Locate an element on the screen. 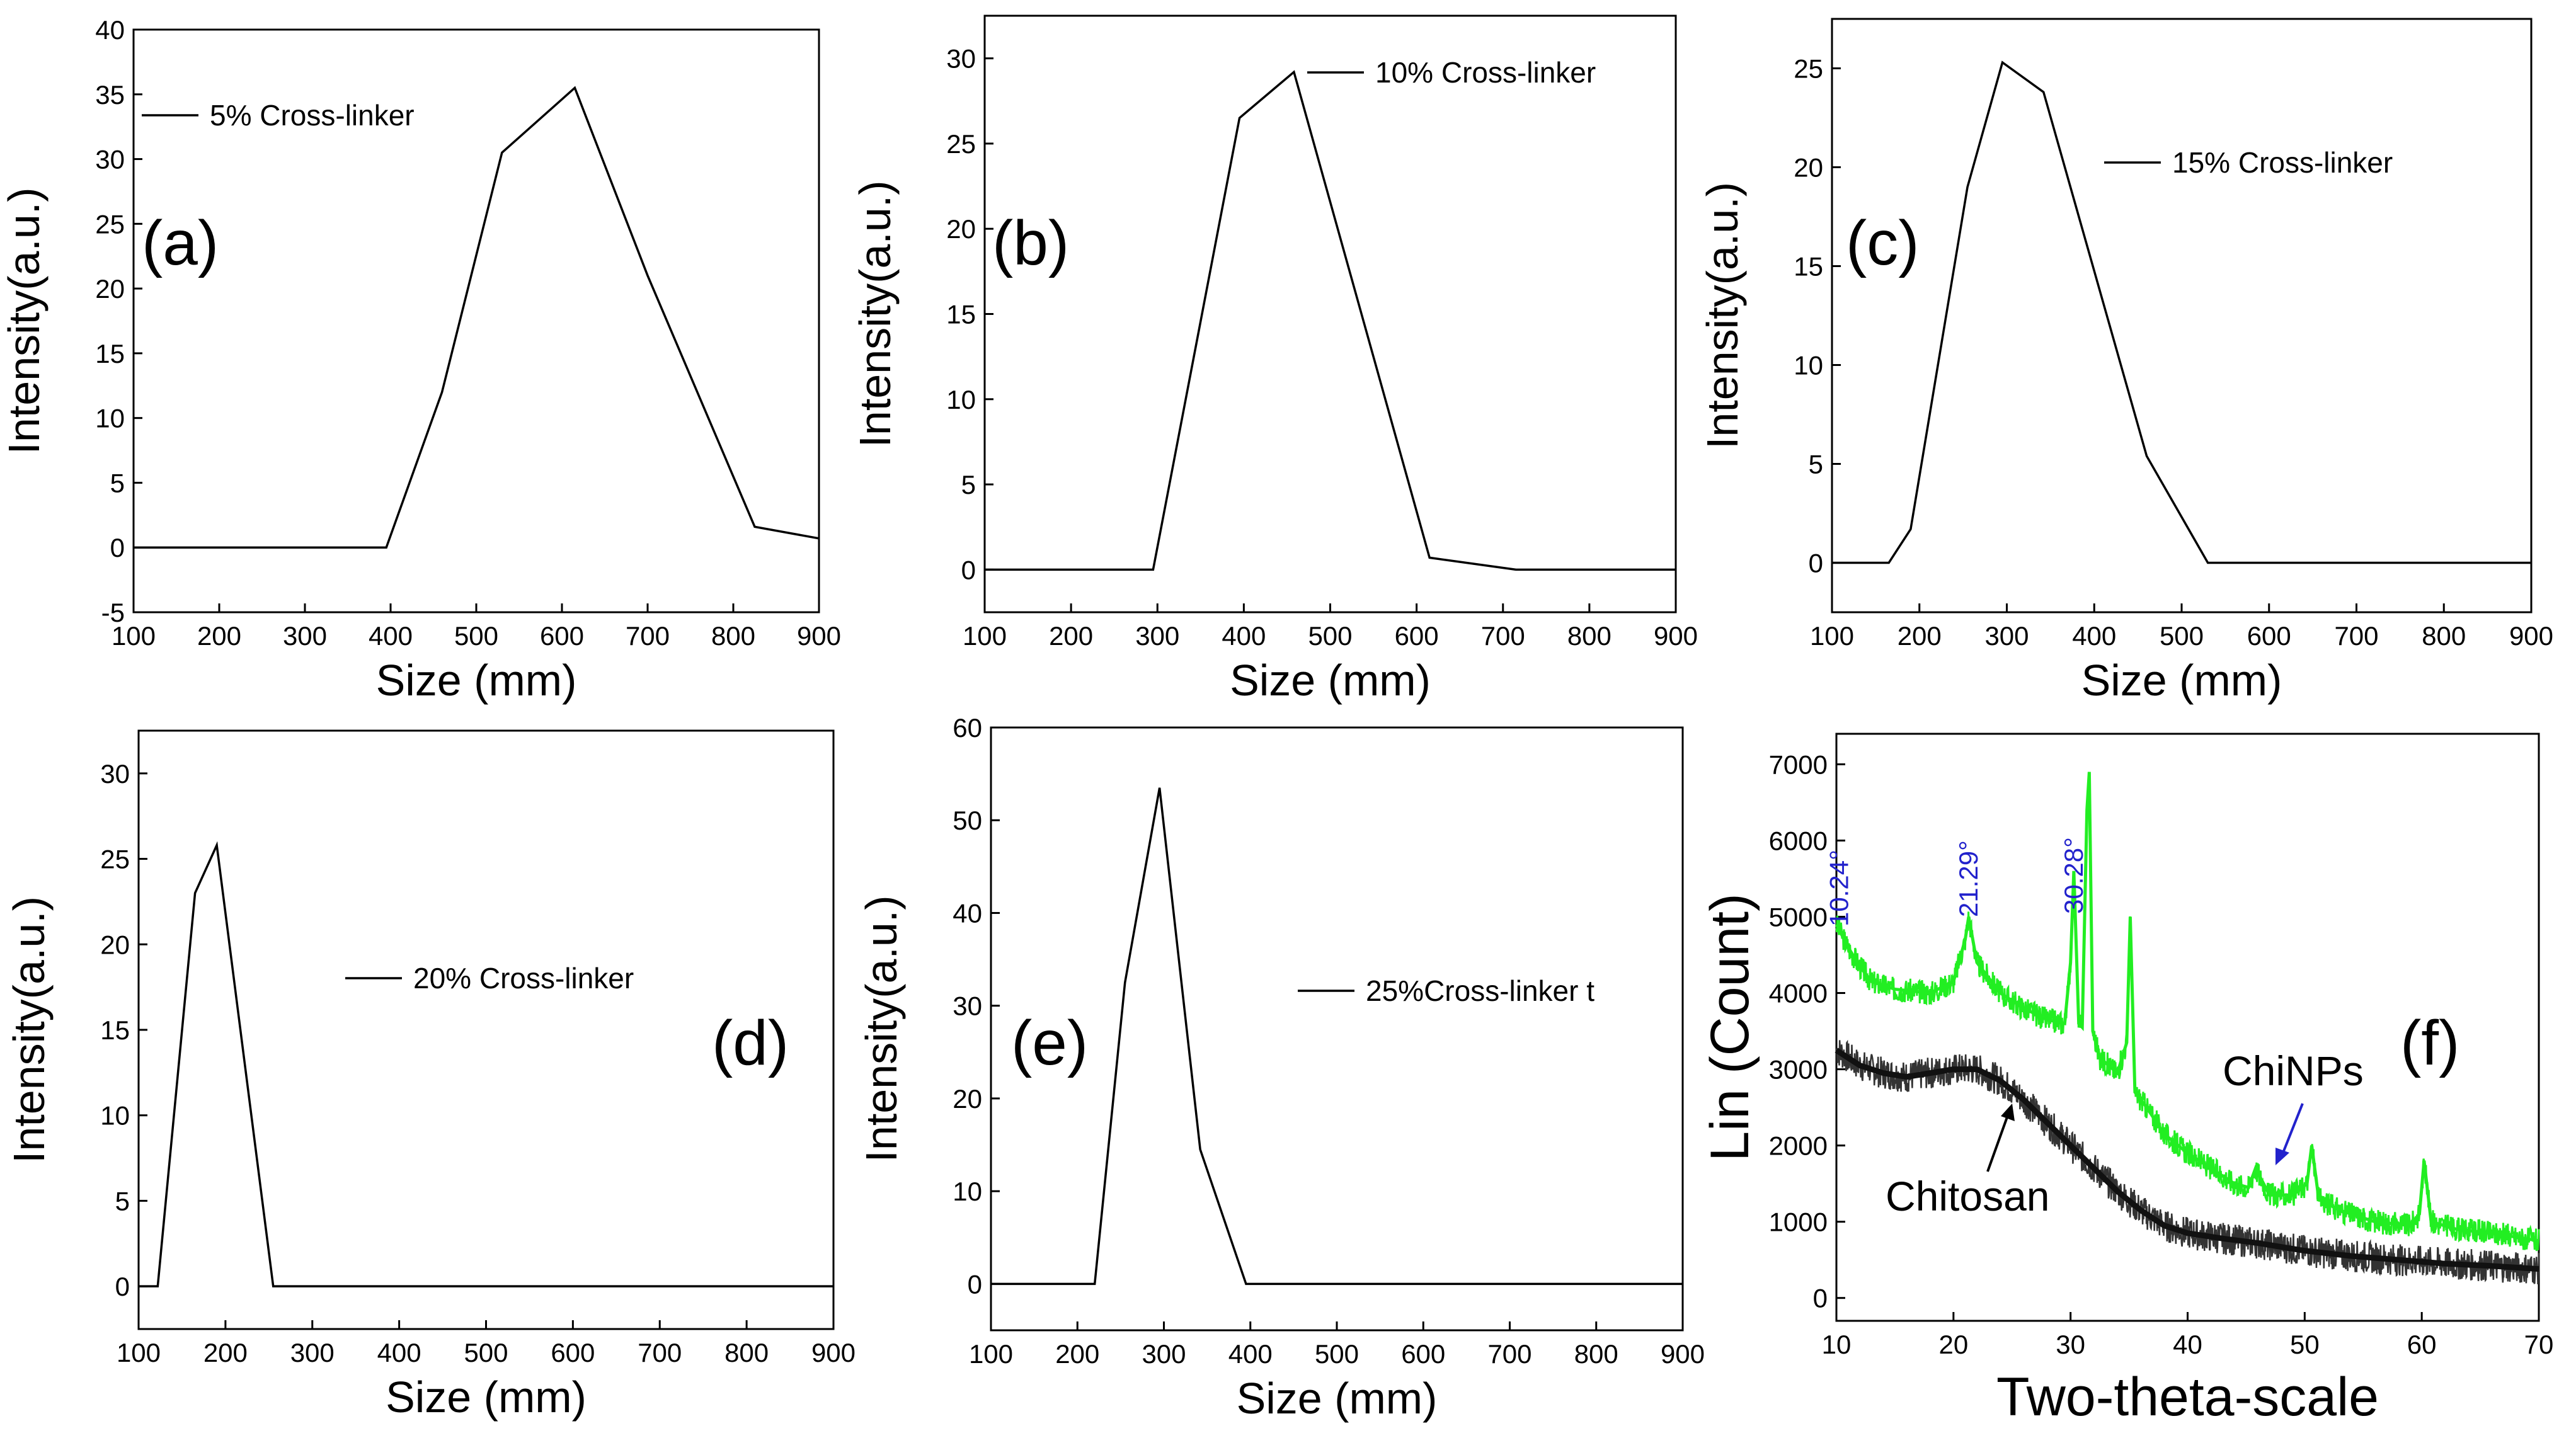  series-line-chitosan-smooth is located at coordinates (2187, 1159).